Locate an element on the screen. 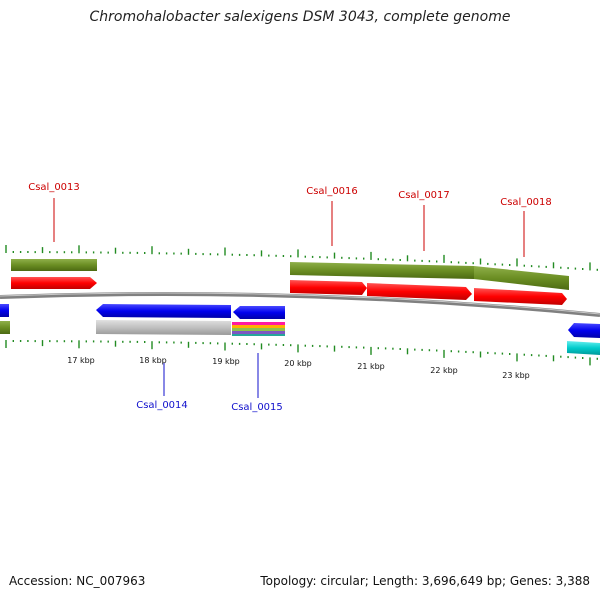 This screenshot has width=600, height=600. kbp-label-20: 20 kbp is located at coordinates (298, 363).